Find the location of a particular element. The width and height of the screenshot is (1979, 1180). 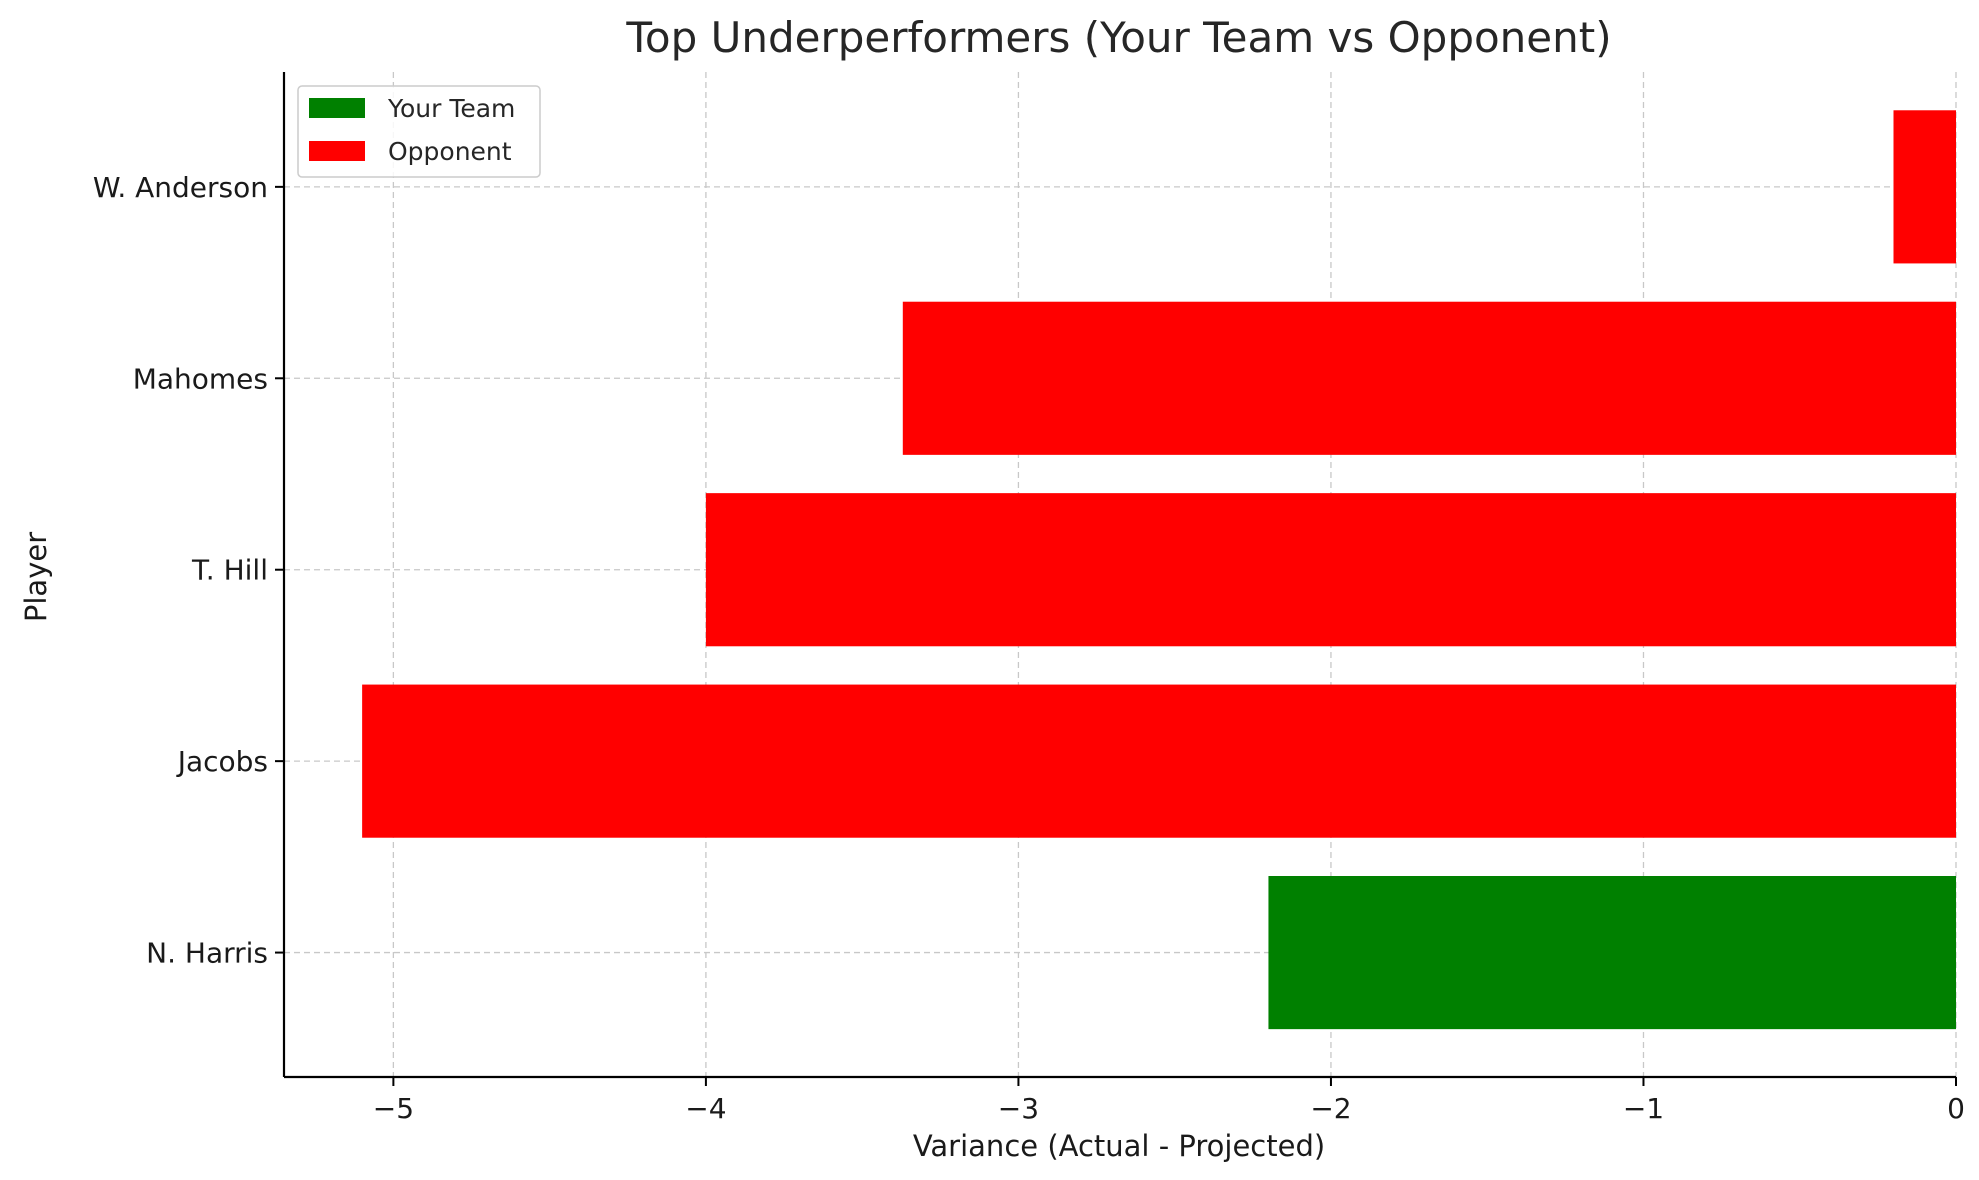

y-axis-ticks: N. Harris Jacobs T. Hill Mahomes W. Anderson is located at coordinates (188, 570).